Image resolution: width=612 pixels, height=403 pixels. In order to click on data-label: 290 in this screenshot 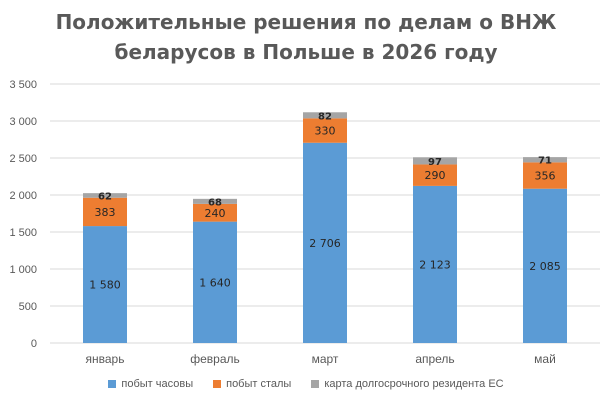, I will do `click(435, 175)`.